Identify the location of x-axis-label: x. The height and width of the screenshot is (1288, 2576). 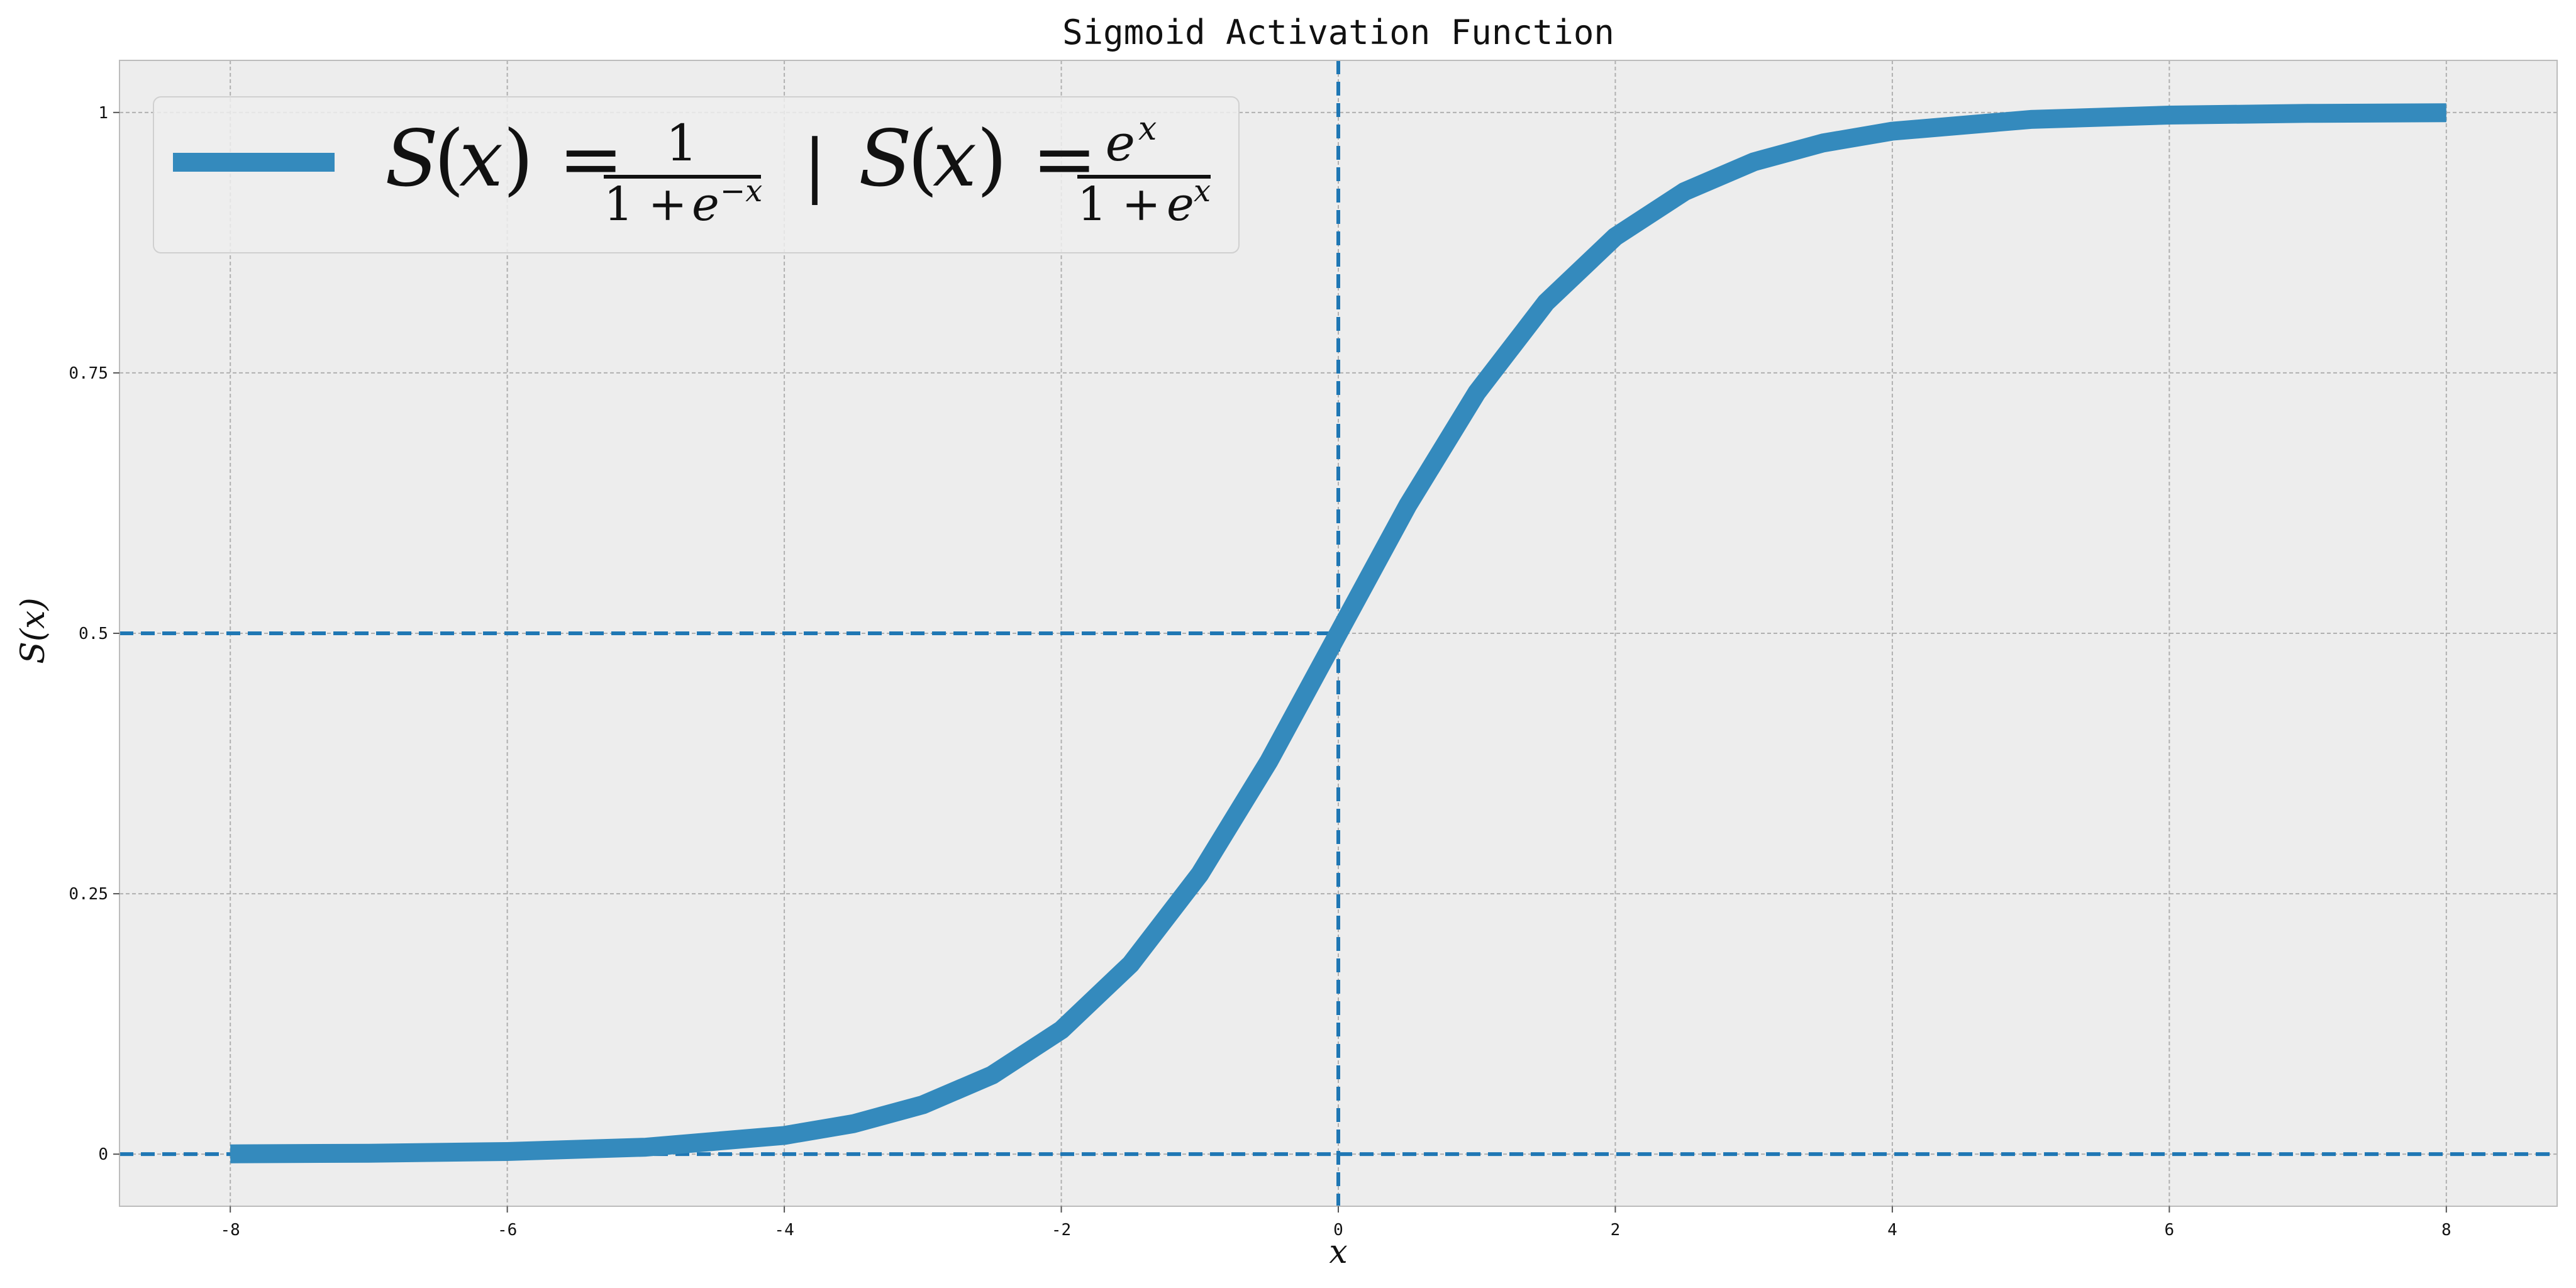
(1338, 1252).